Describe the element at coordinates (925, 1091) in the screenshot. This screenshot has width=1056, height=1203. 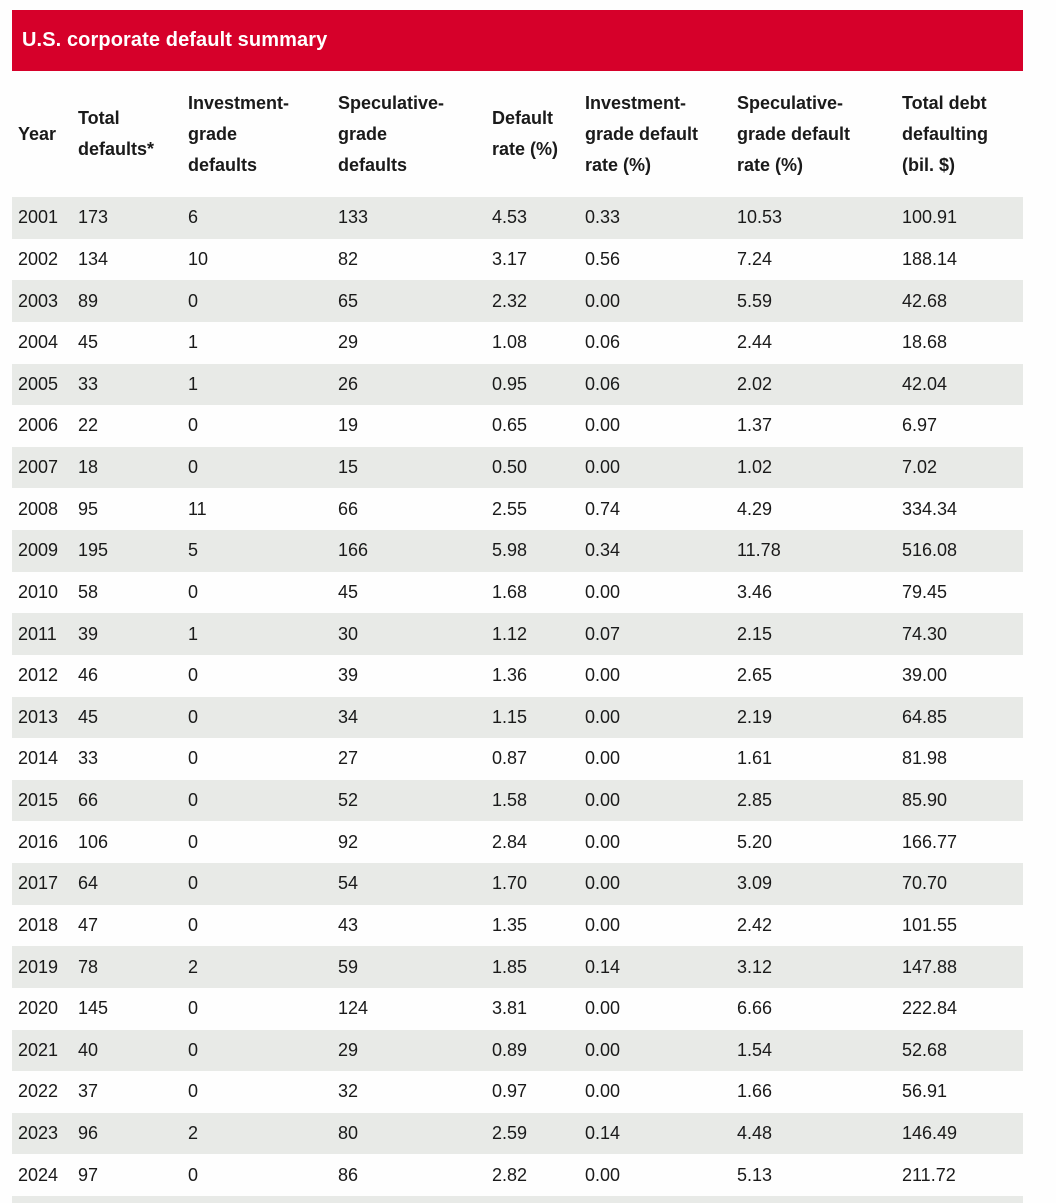
I see `cell-total-debt: 56.91` at that location.